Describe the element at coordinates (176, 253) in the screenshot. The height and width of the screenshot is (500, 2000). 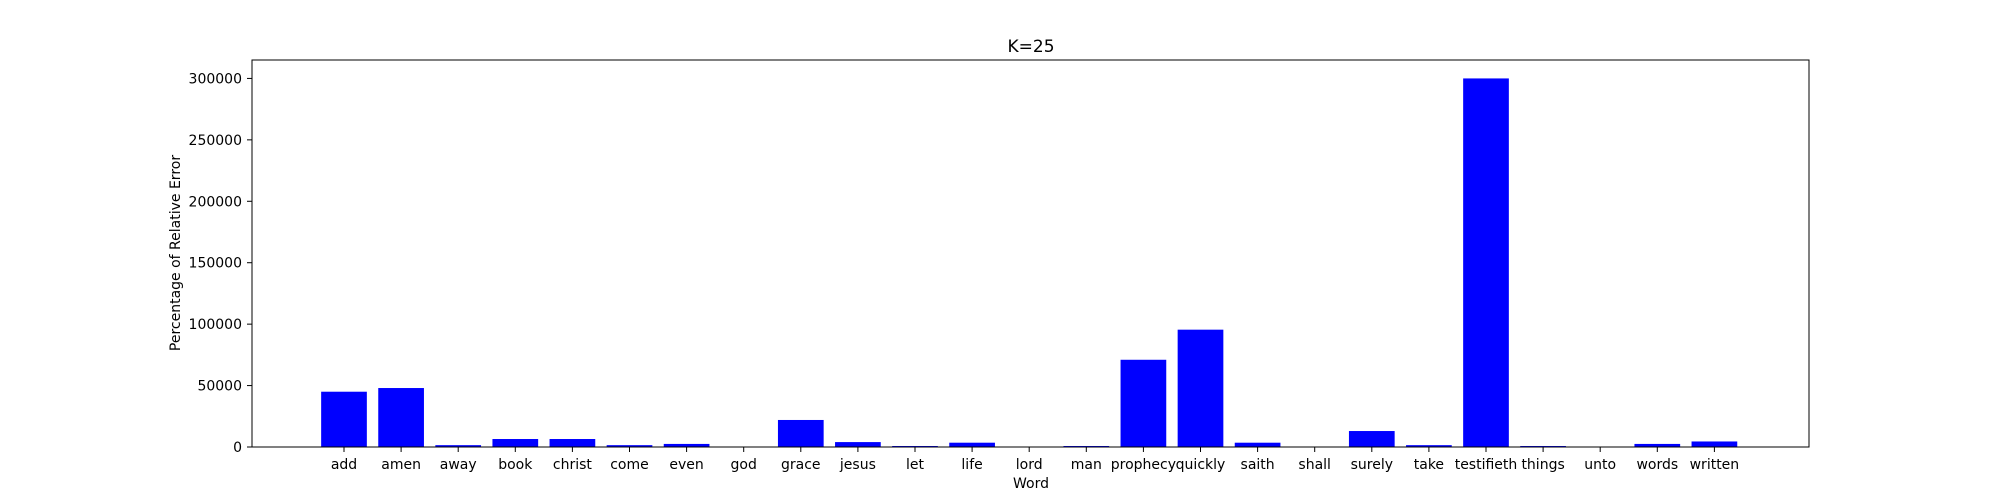
I see `y-axis-label: Percentage of Relative Error` at that location.